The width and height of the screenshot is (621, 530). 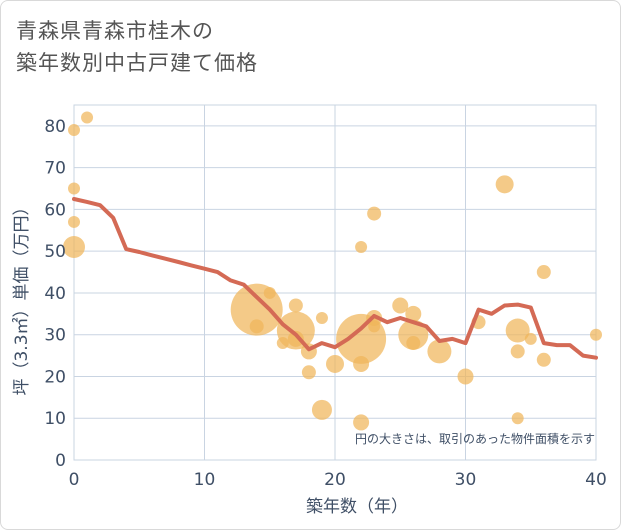 I want to click on y-tick-label: 80, so click(x=55, y=127).